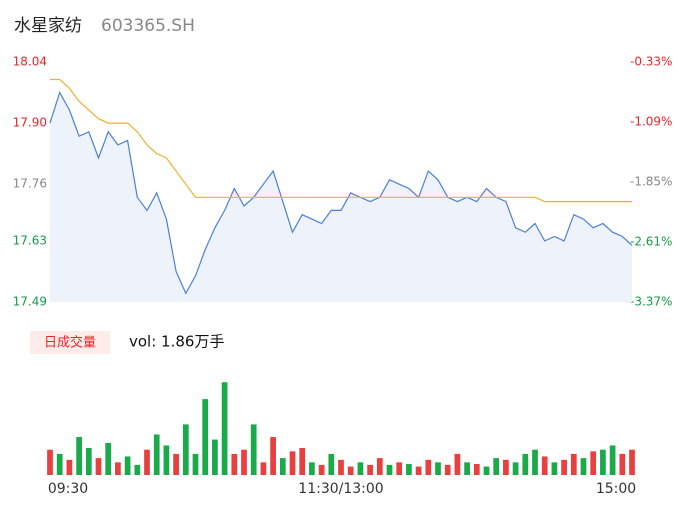  What do you see at coordinates (30, 62) in the screenshot?
I see `y-tick-label: 18.04` at bounding box center [30, 62].